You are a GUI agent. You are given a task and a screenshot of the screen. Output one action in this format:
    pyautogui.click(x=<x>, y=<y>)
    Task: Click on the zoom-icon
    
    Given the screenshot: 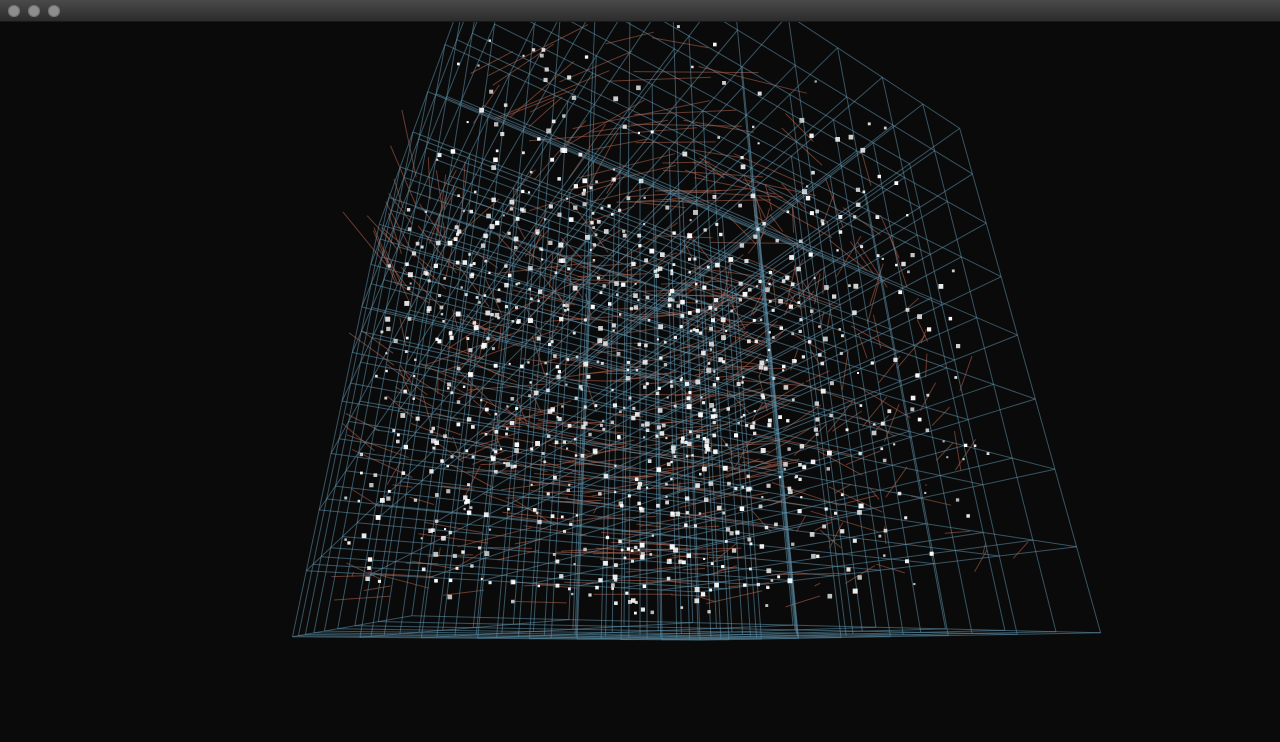 What is the action you would take?
    pyautogui.click(x=54, y=11)
    